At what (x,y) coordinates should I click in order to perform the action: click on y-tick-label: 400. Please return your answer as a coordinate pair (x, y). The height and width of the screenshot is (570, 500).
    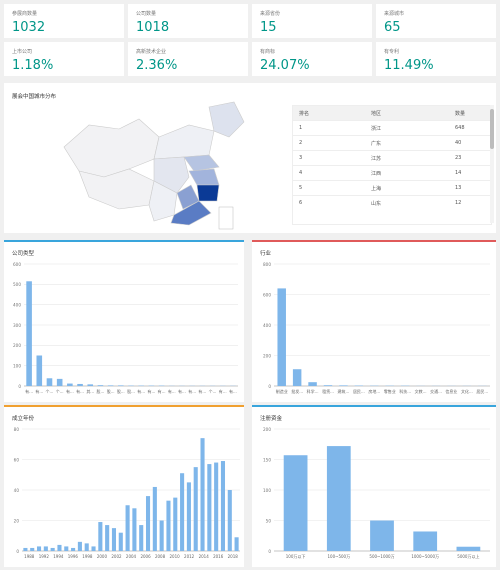
    Looking at the image, I should click on (267, 325).